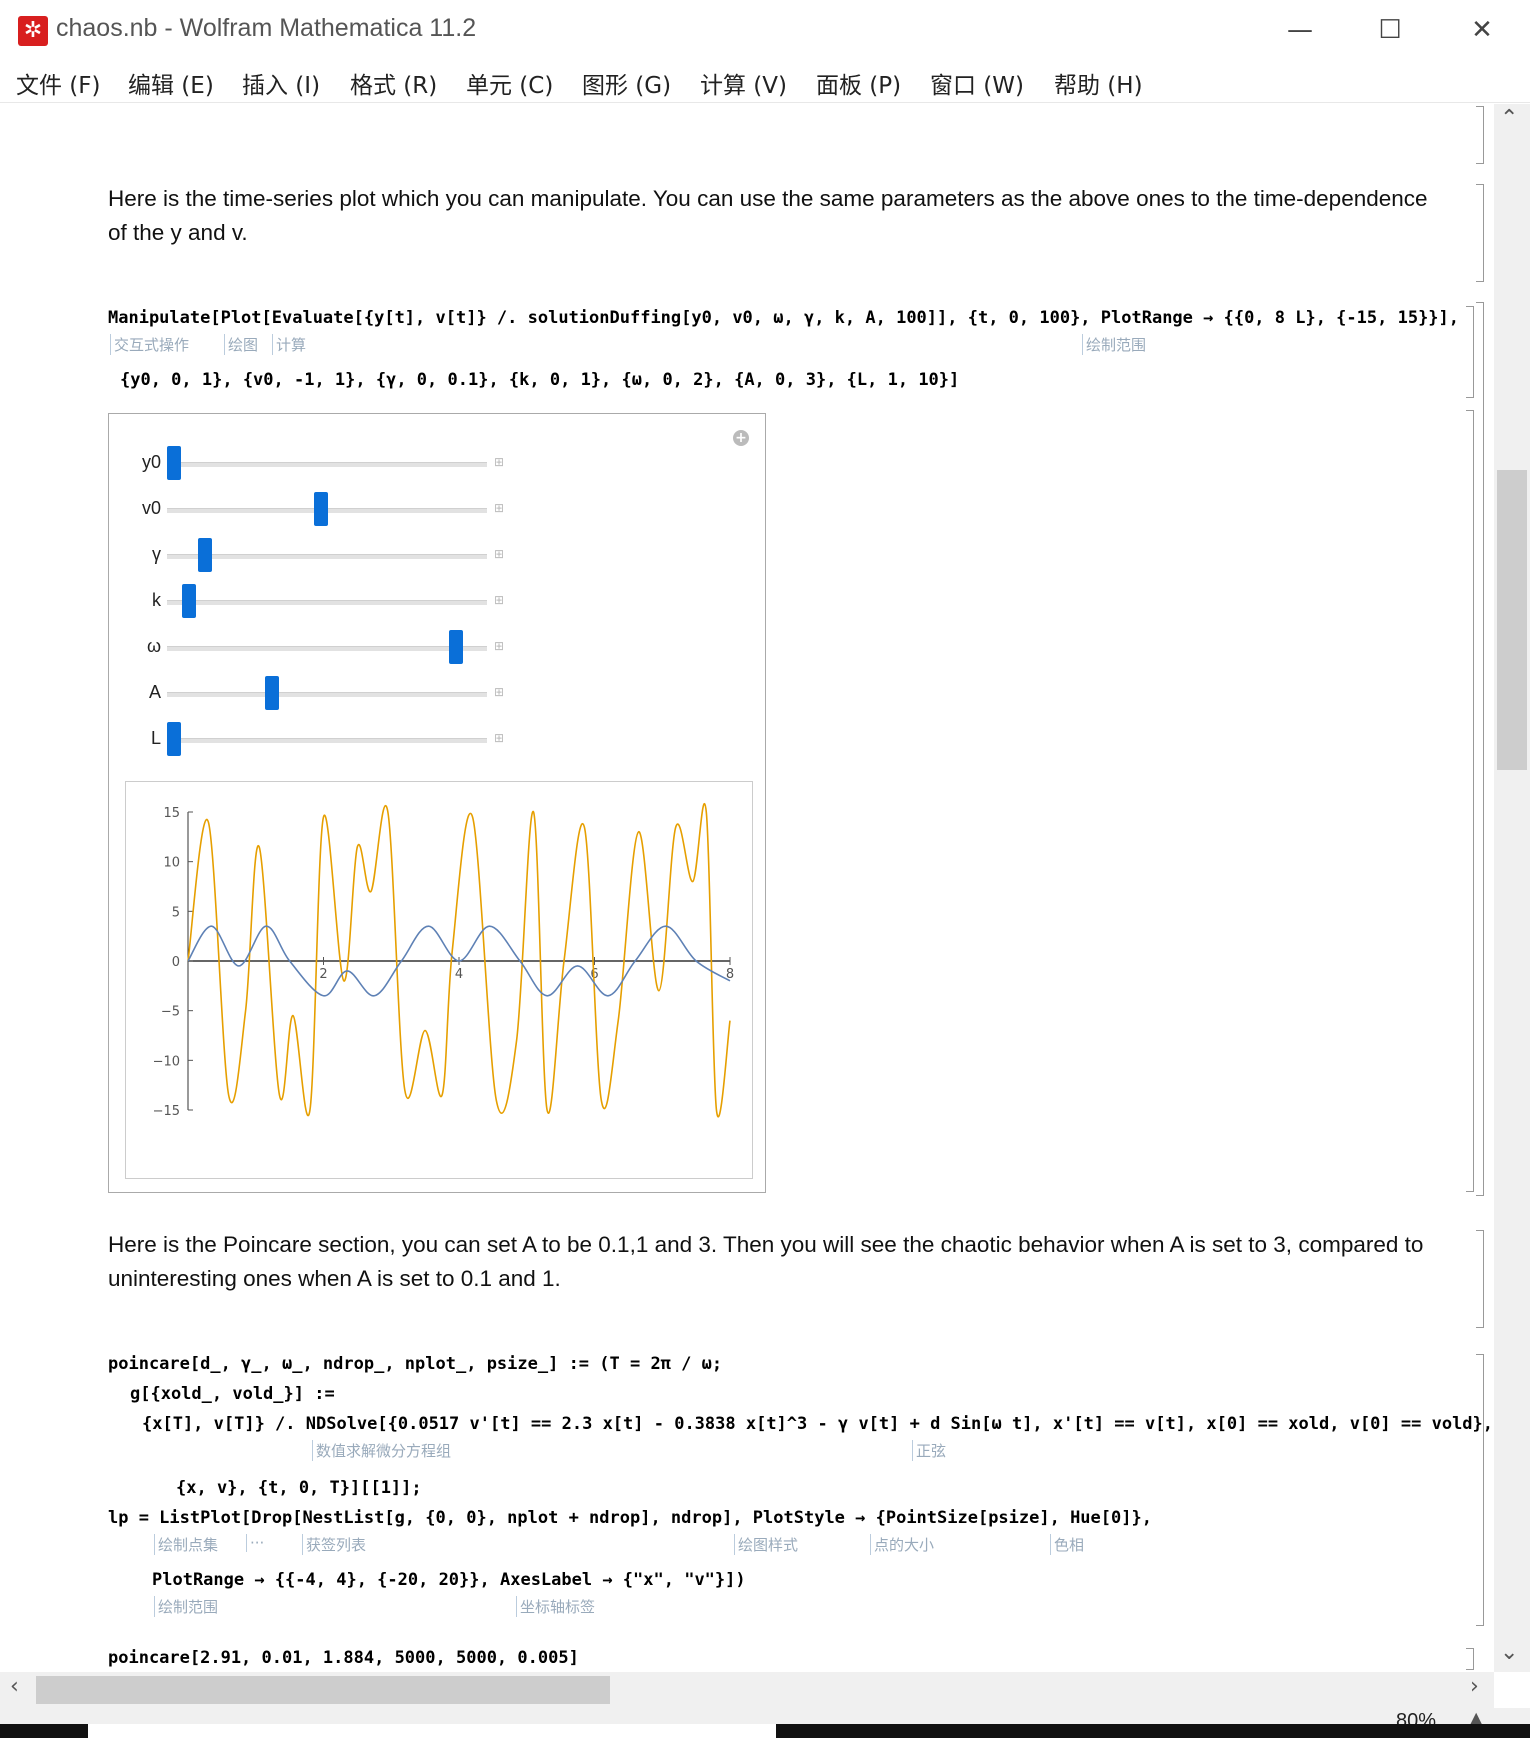 The image size is (1530, 1738). I want to click on y-tick-label: 0, so click(176, 962).